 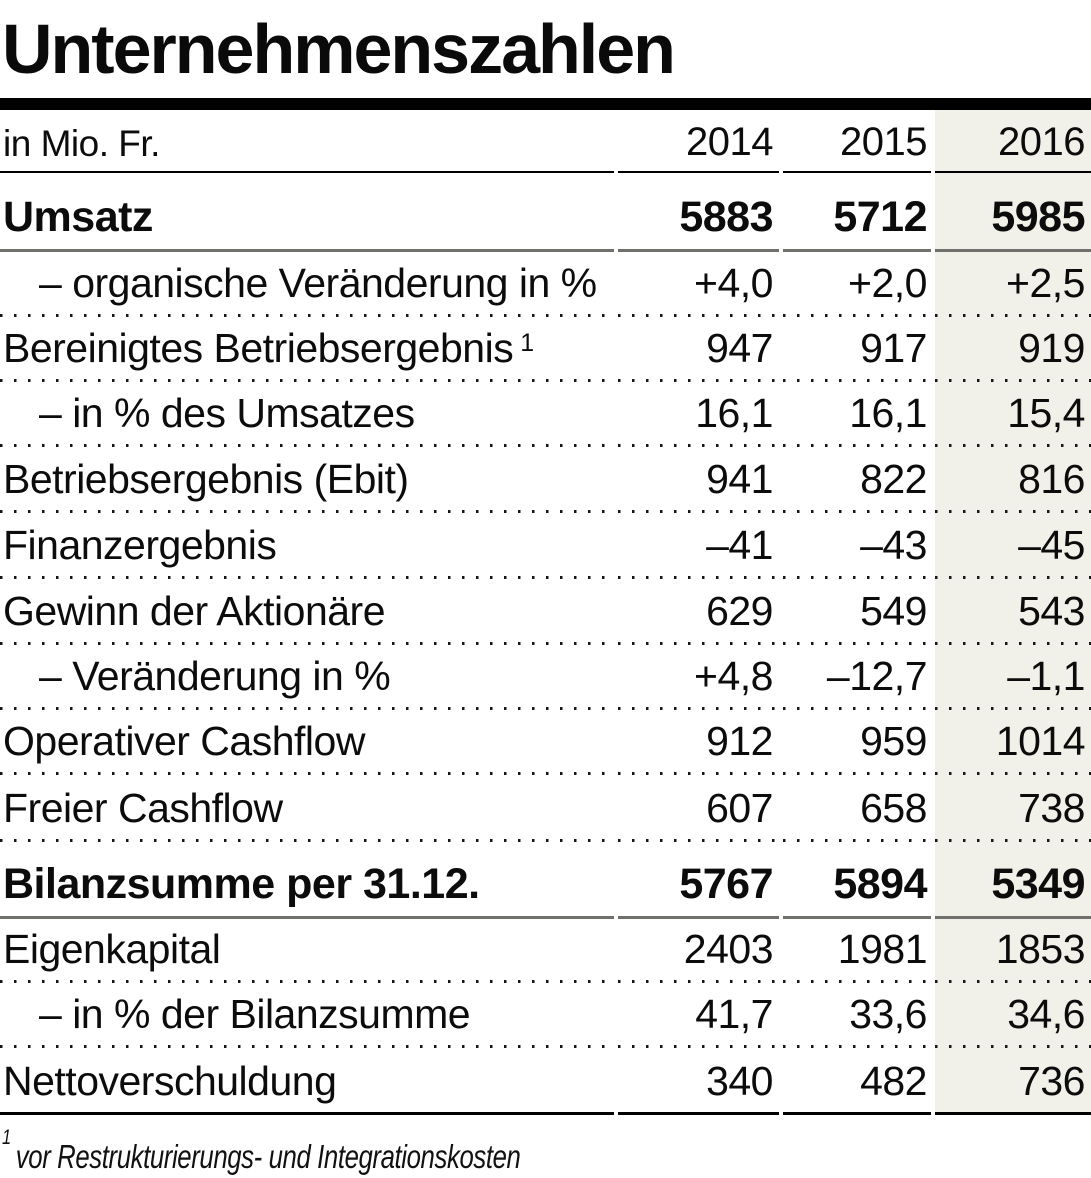 I want to click on value-2014: 340, so click(x=700, y=1081).